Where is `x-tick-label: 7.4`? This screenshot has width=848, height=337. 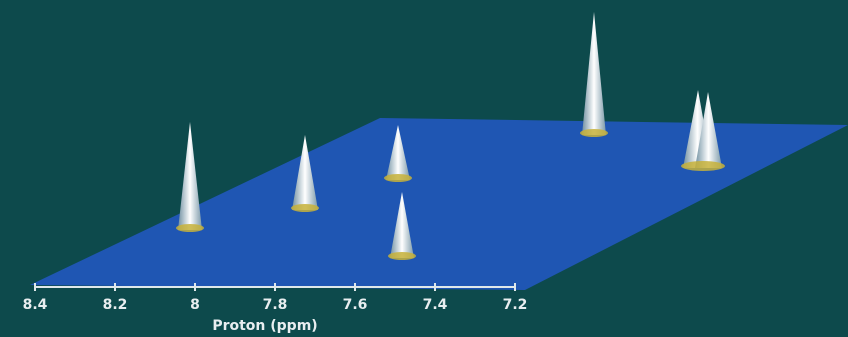 x-tick-label: 7.4 is located at coordinates (435, 305).